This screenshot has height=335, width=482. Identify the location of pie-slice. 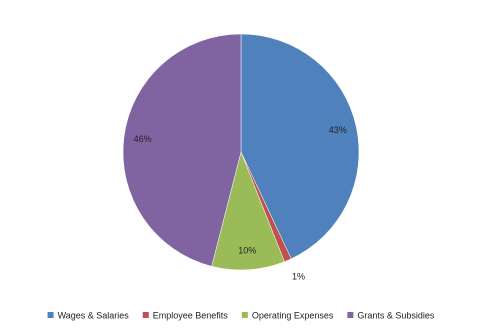
(248, 211).